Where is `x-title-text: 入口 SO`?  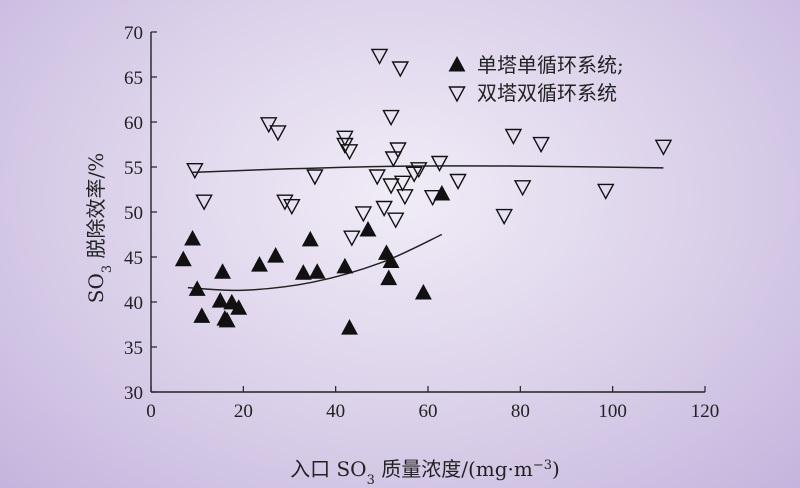 x-title-text: 入口 SO is located at coordinates (328, 469).